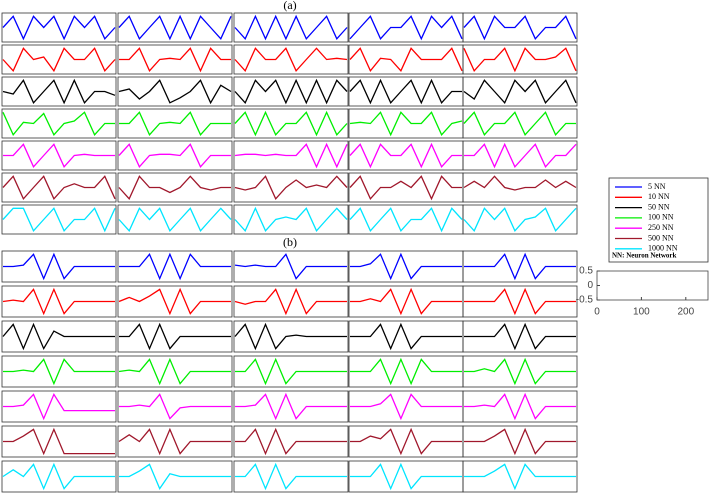  Describe the element at coordinates (585, 300) in the screenshot. I see `y-tick-label: -0.5` at that location.